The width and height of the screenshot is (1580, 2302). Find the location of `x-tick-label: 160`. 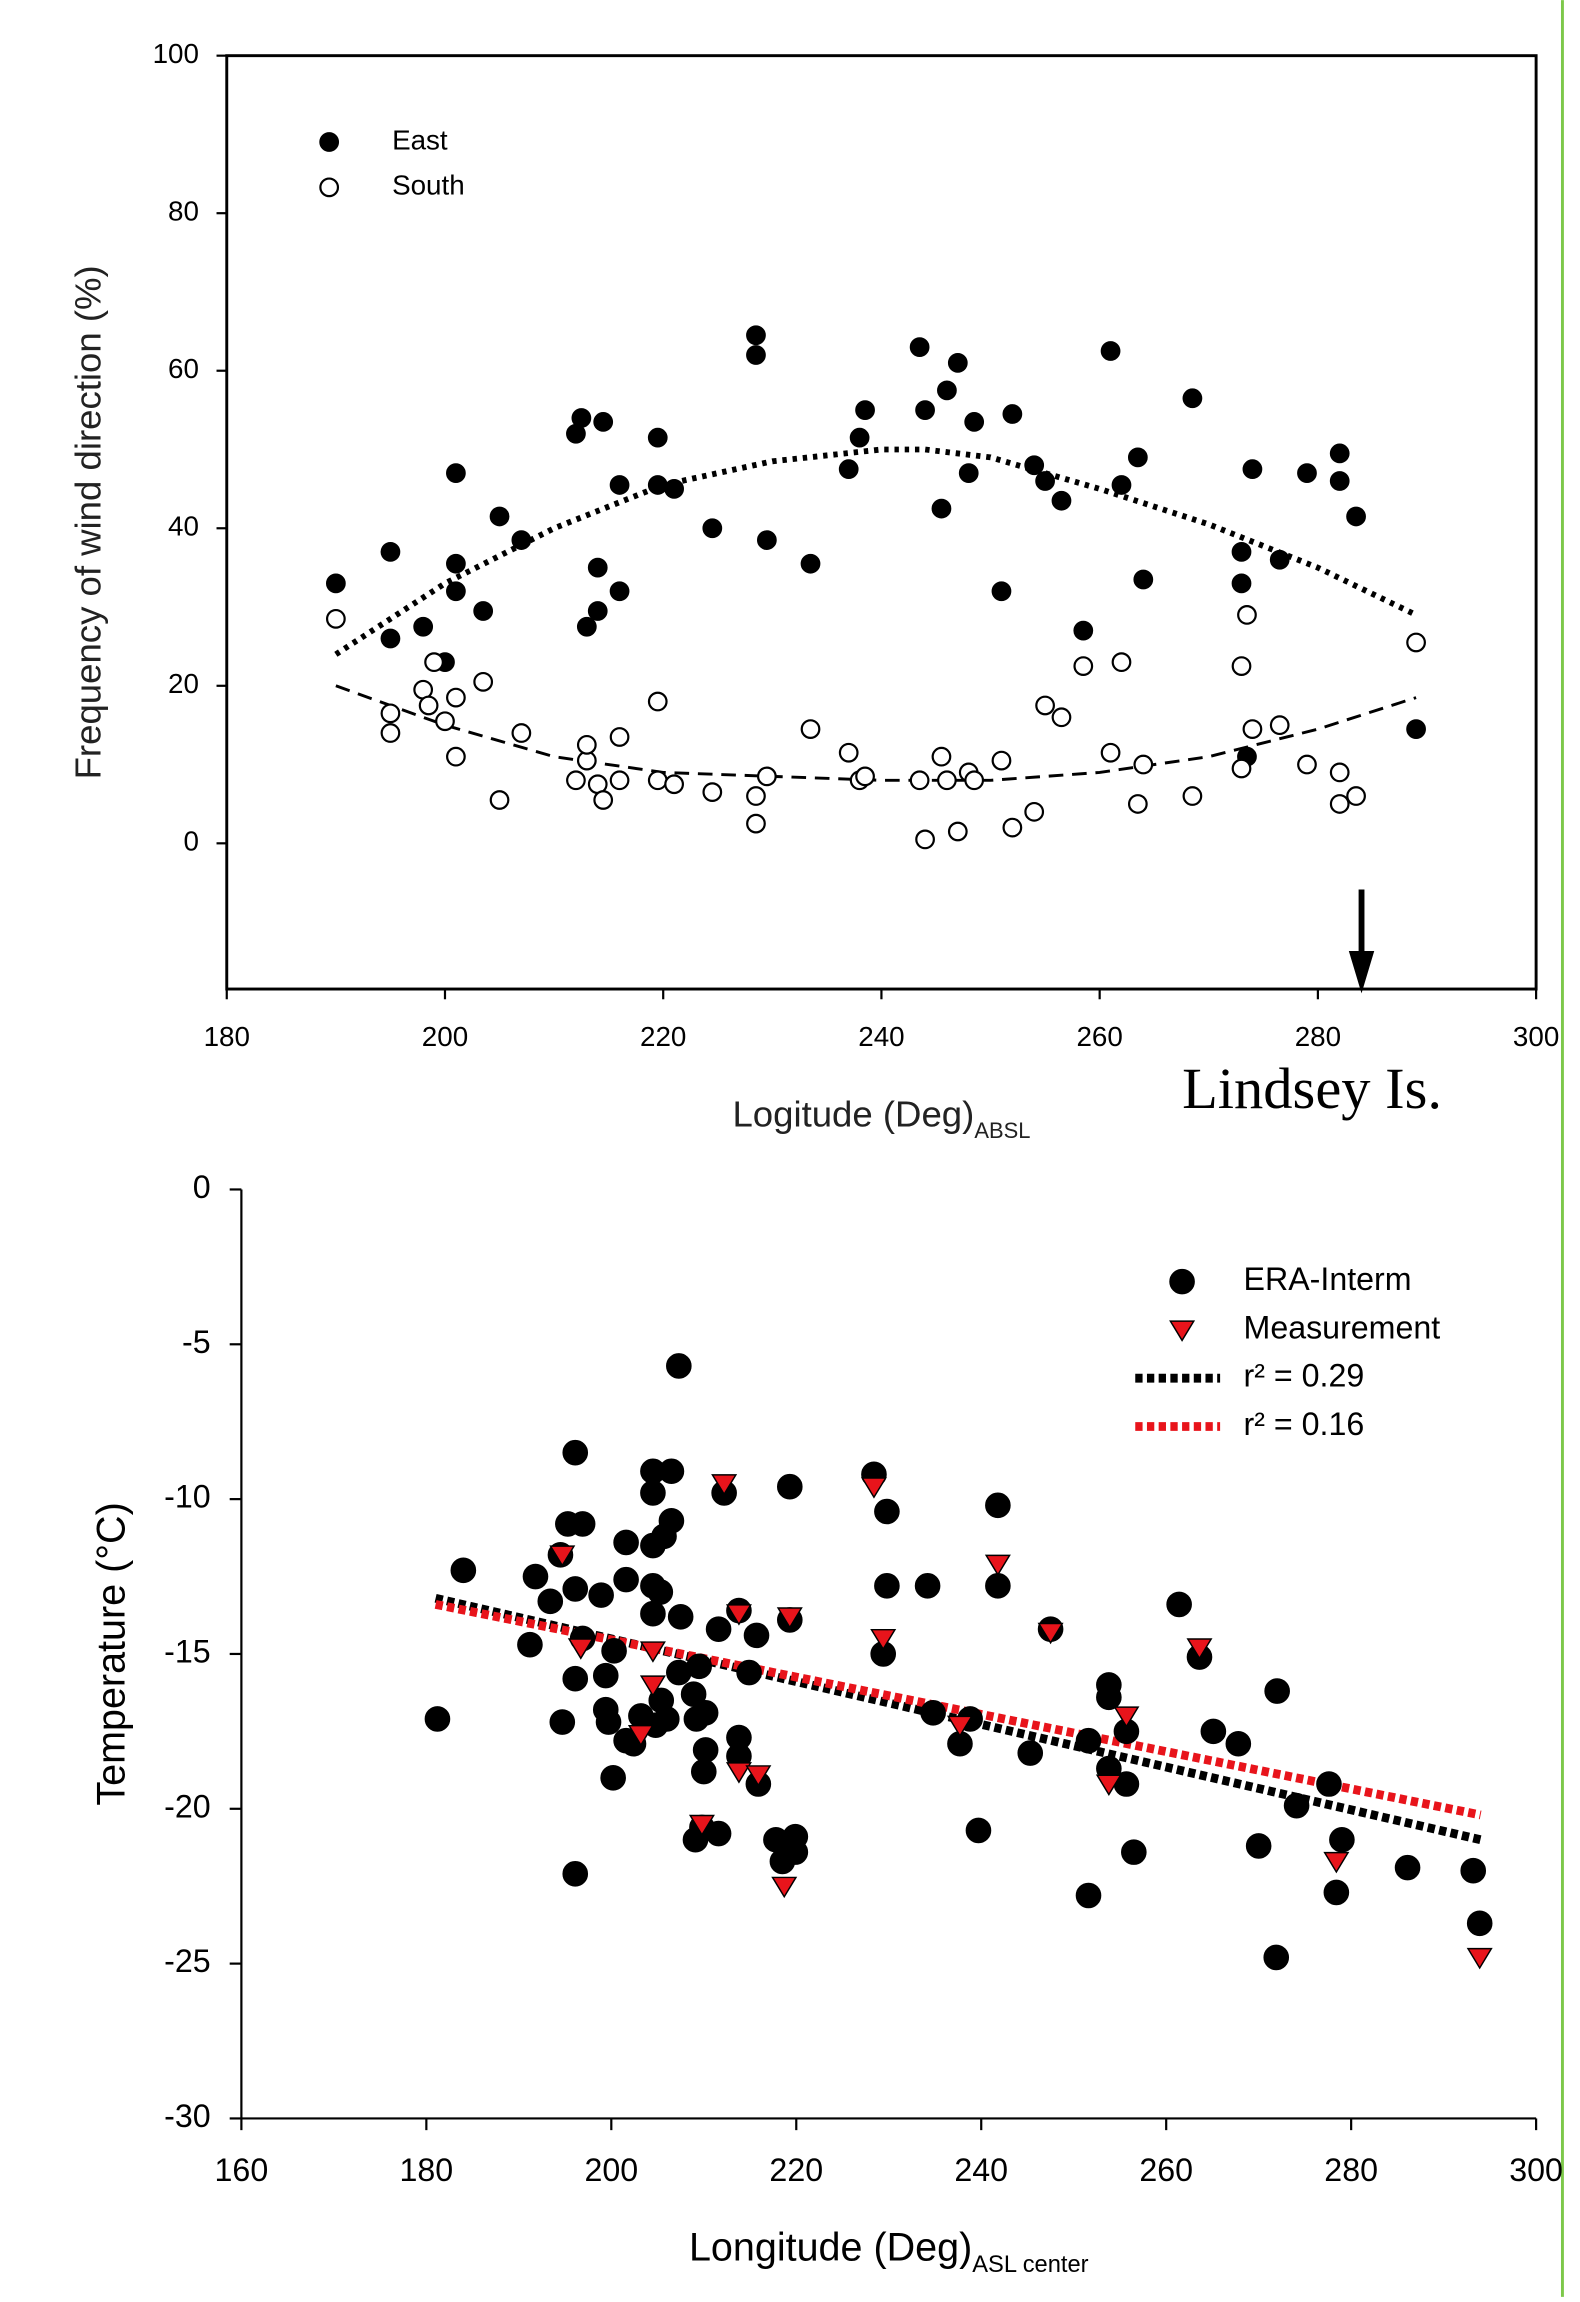

x-tick-label: 160 is located at coordinates (242, 2170).